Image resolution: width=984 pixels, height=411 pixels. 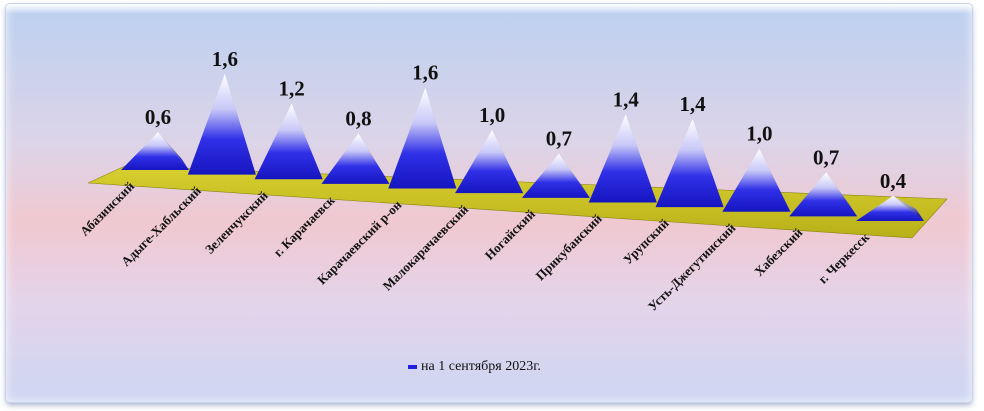 I want to click on category-label: Абазинский, so click(x=107, y=208).